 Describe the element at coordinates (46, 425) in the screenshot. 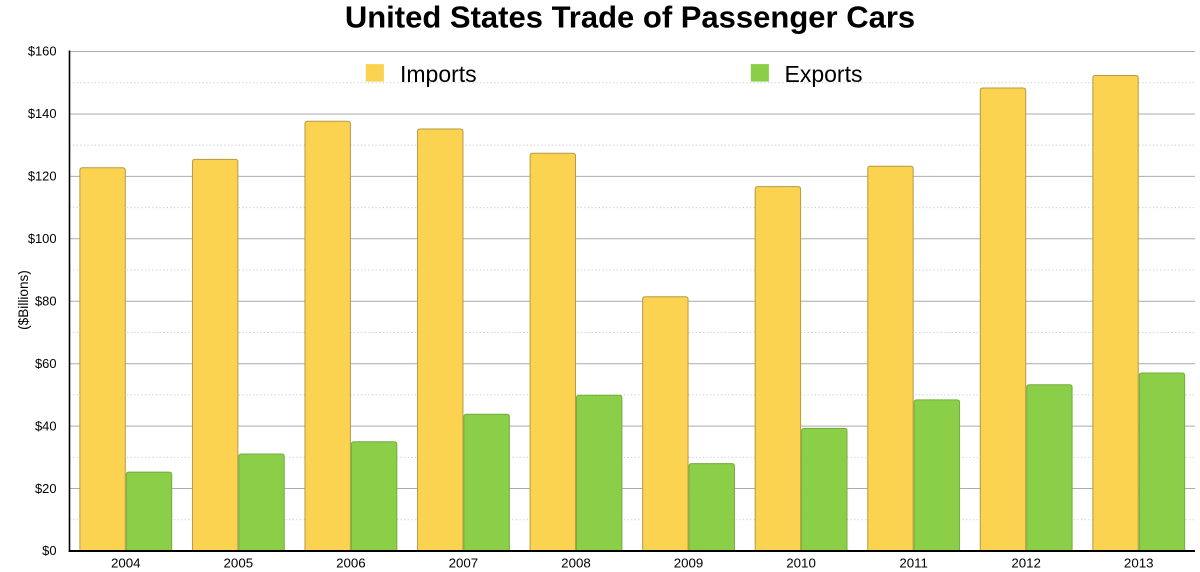

I see `svg-text: $40` at that location.